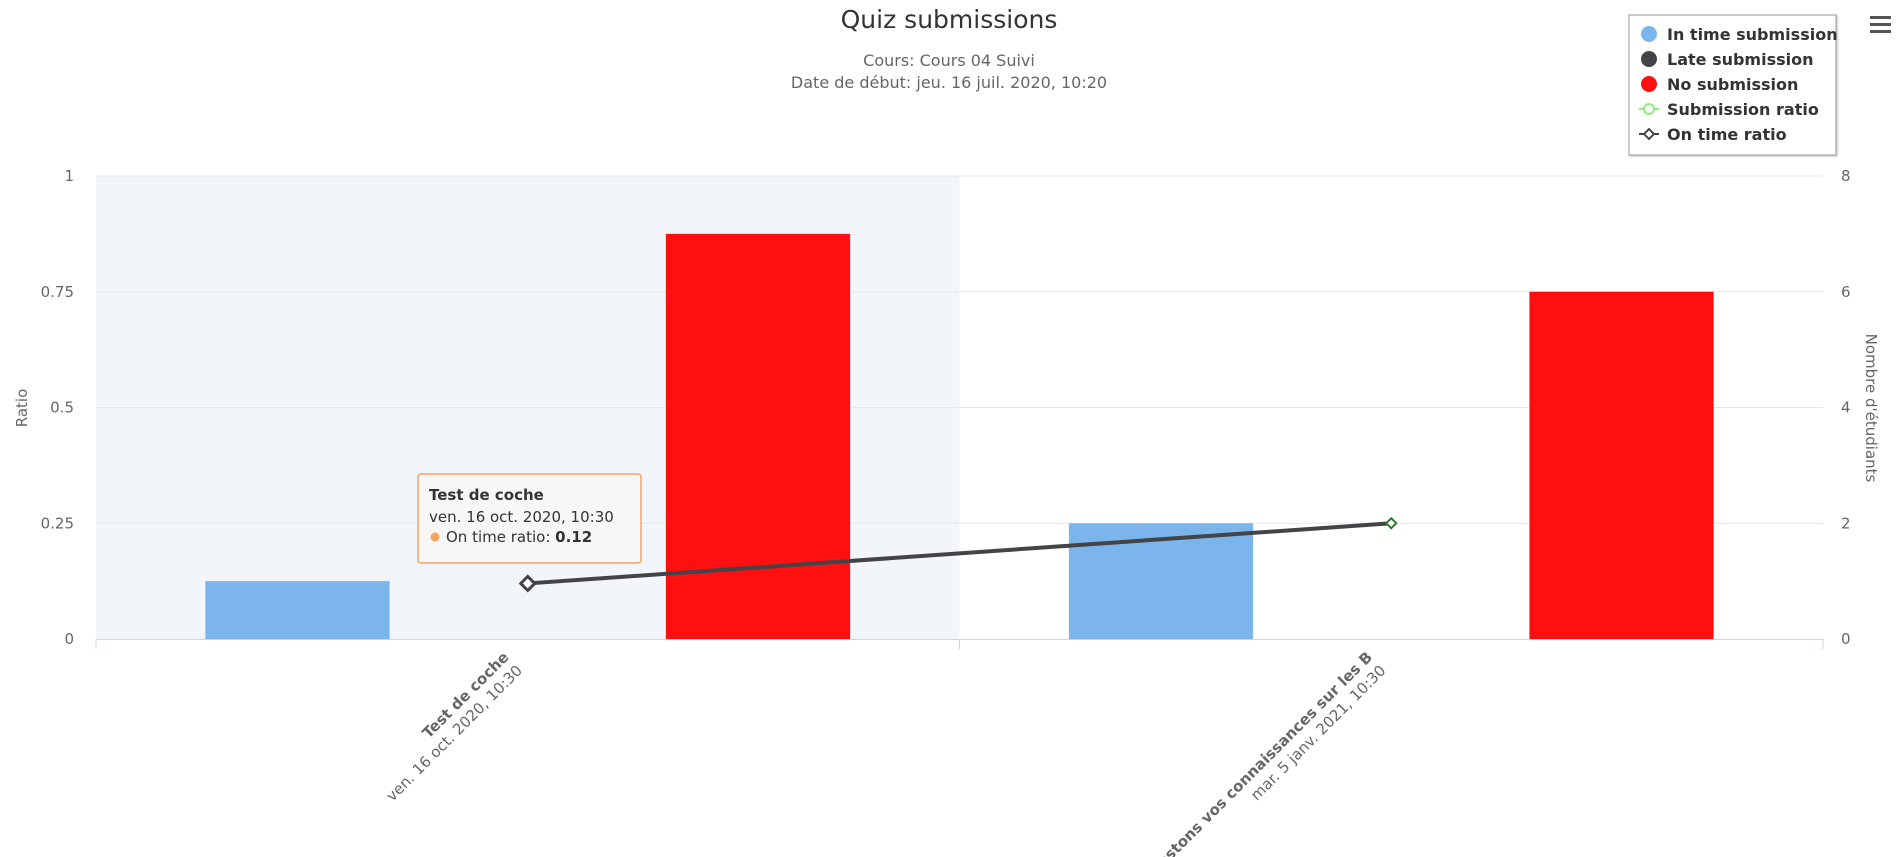 Image resolution: width=1898 pixels, height=857 pixels. I want to click on x-axis, so click(959, 644).